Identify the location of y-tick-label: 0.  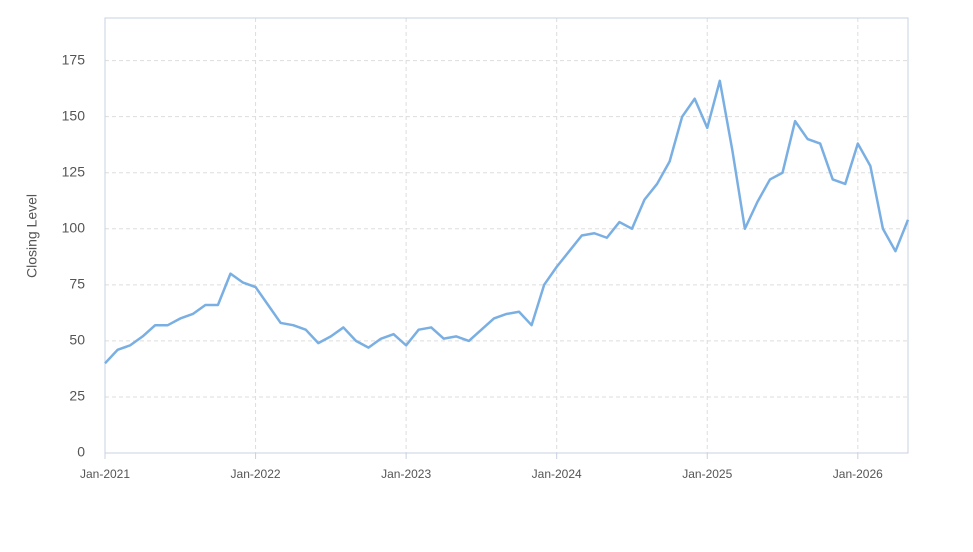
(81, 452).